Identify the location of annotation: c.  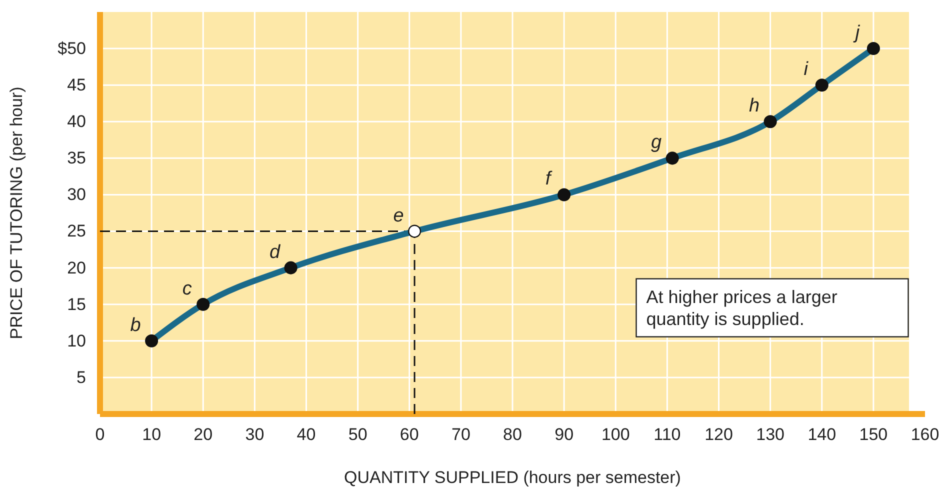
(187, 289).